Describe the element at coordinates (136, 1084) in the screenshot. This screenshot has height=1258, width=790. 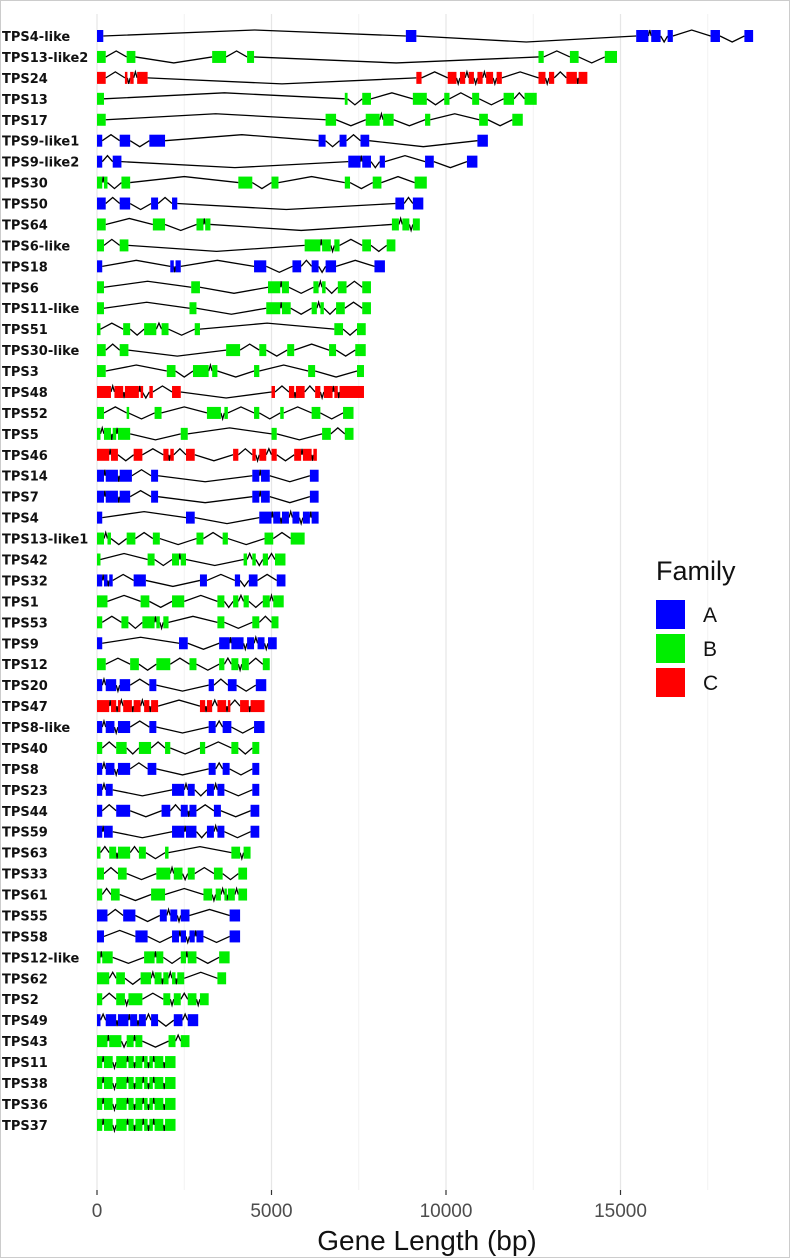
I see `gene-track-TPS38` at that location.